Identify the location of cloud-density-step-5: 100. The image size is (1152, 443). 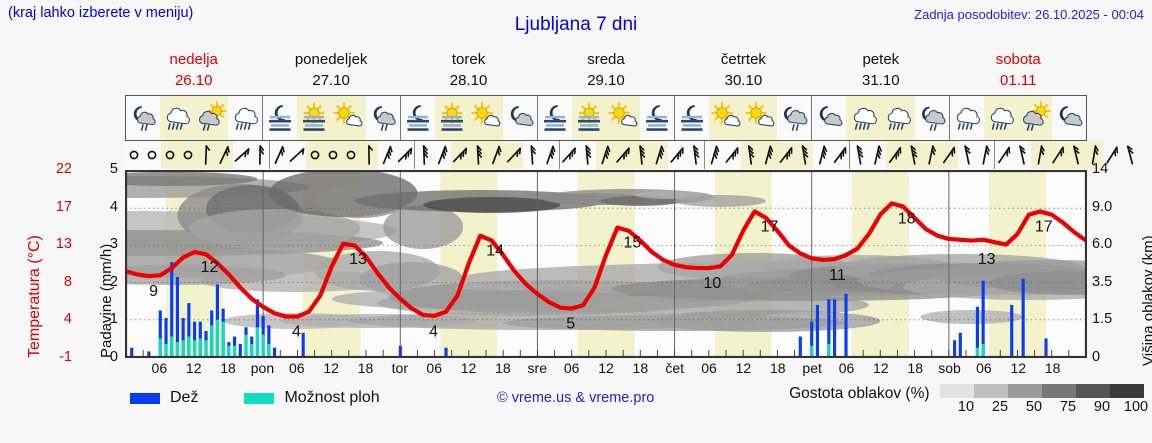
(1136, 407).